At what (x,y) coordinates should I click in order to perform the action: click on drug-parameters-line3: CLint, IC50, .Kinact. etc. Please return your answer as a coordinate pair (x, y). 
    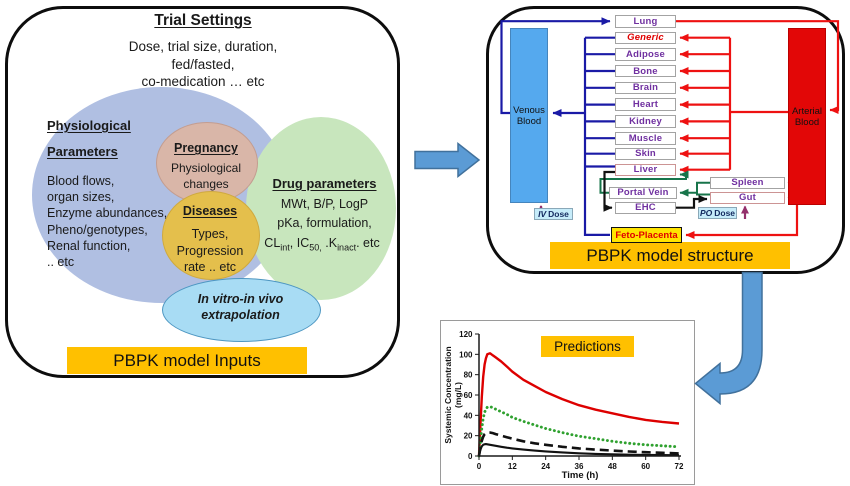
    Looking at the image, I should click on (322, 244).